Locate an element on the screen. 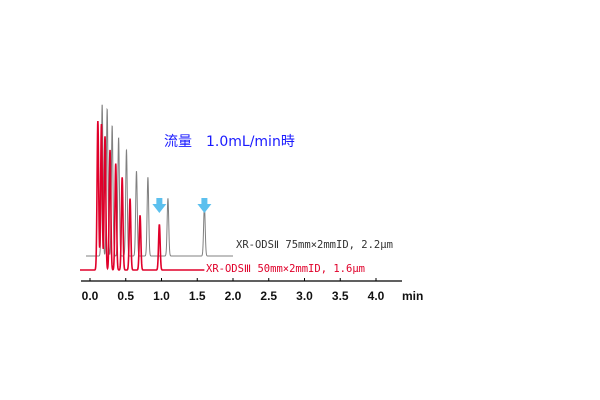 The width and height of the screenshot is (600, 400). chromatogram-traces is located at coordinates (156, 187).